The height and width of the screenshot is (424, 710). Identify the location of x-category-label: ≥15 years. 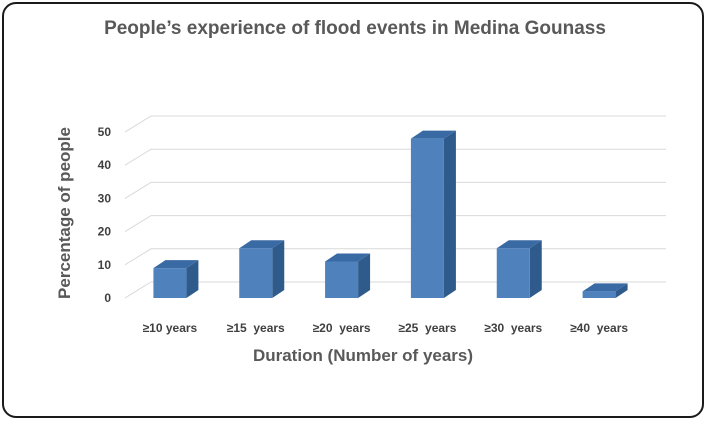
(256, 328).